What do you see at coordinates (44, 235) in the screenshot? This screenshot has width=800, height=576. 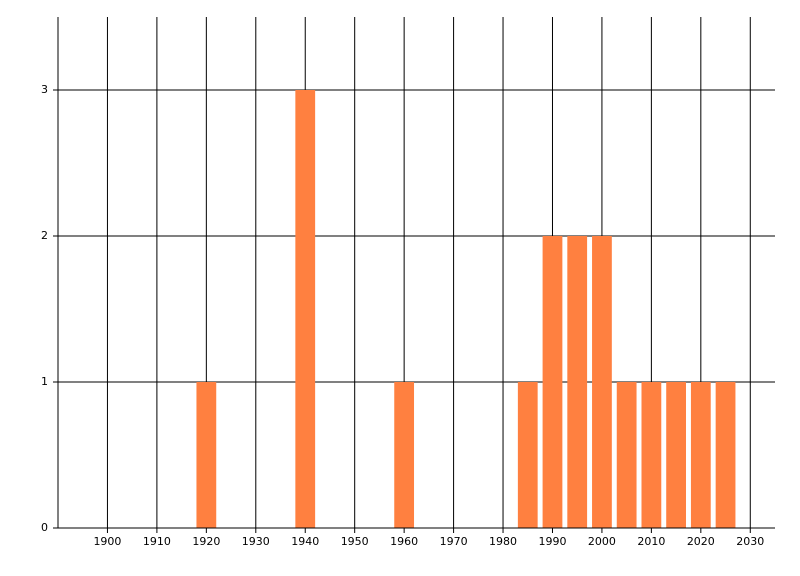 I see `y-tick-label: 2` at bounding box center [44, 235].